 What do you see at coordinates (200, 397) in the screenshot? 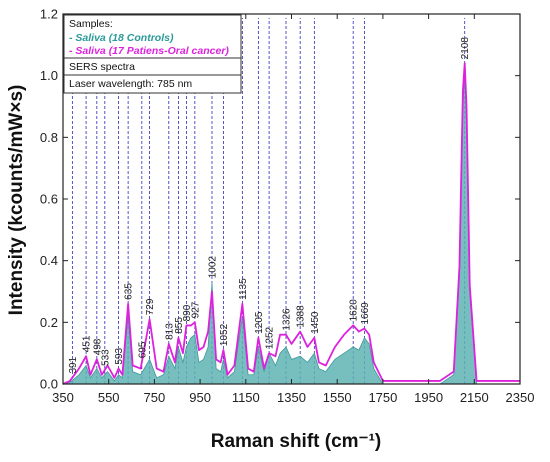
I see `x-tick-label-950: 950` at bounding box center [200, 397].